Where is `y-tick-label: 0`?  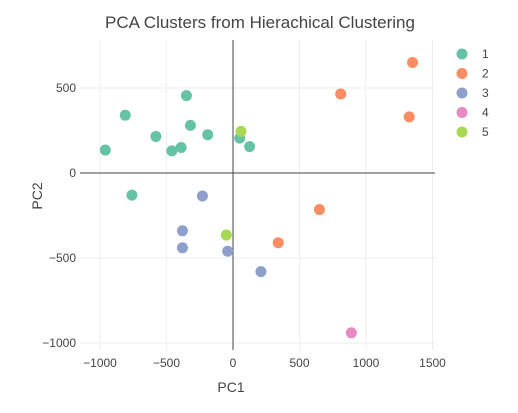 y-tick-label: 0 is located at coordinates (72, 173).